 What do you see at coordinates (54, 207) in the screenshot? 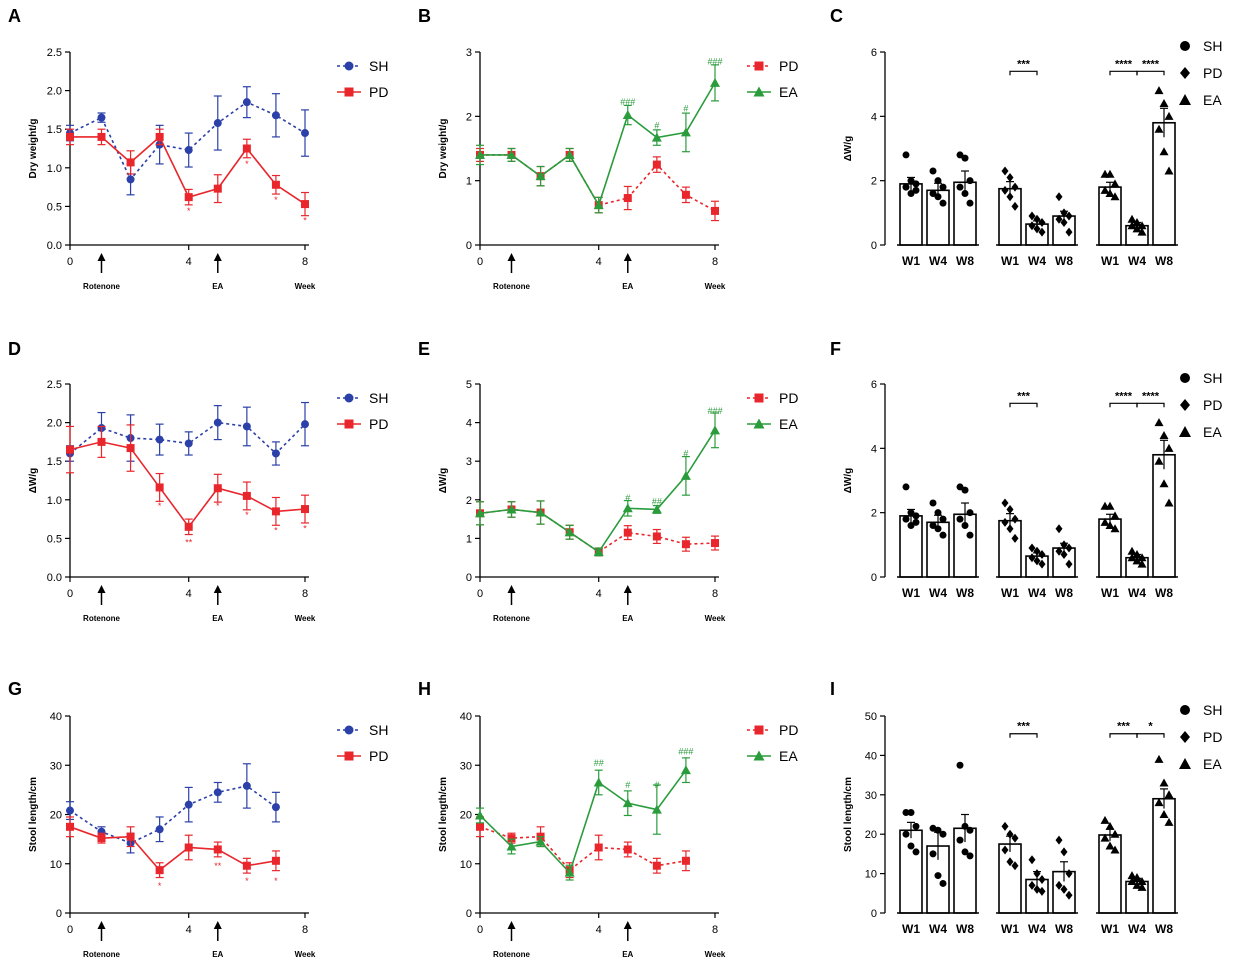
I see `y-tick-label: 0.5` at bounding box center [54, 207].